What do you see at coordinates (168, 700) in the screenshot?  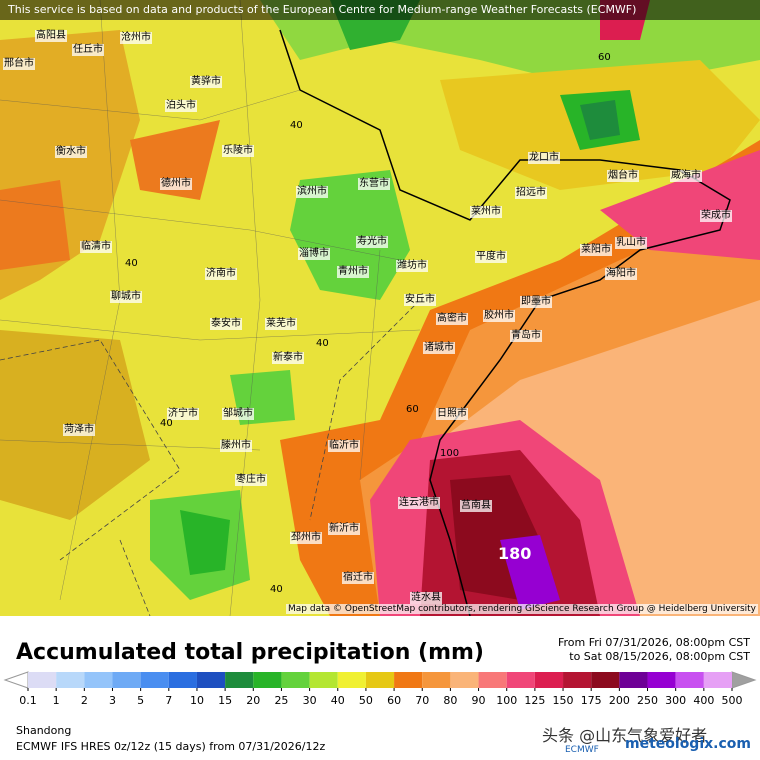 I see `colorbar-tick-label: 7` at bounding box center [168, 700].